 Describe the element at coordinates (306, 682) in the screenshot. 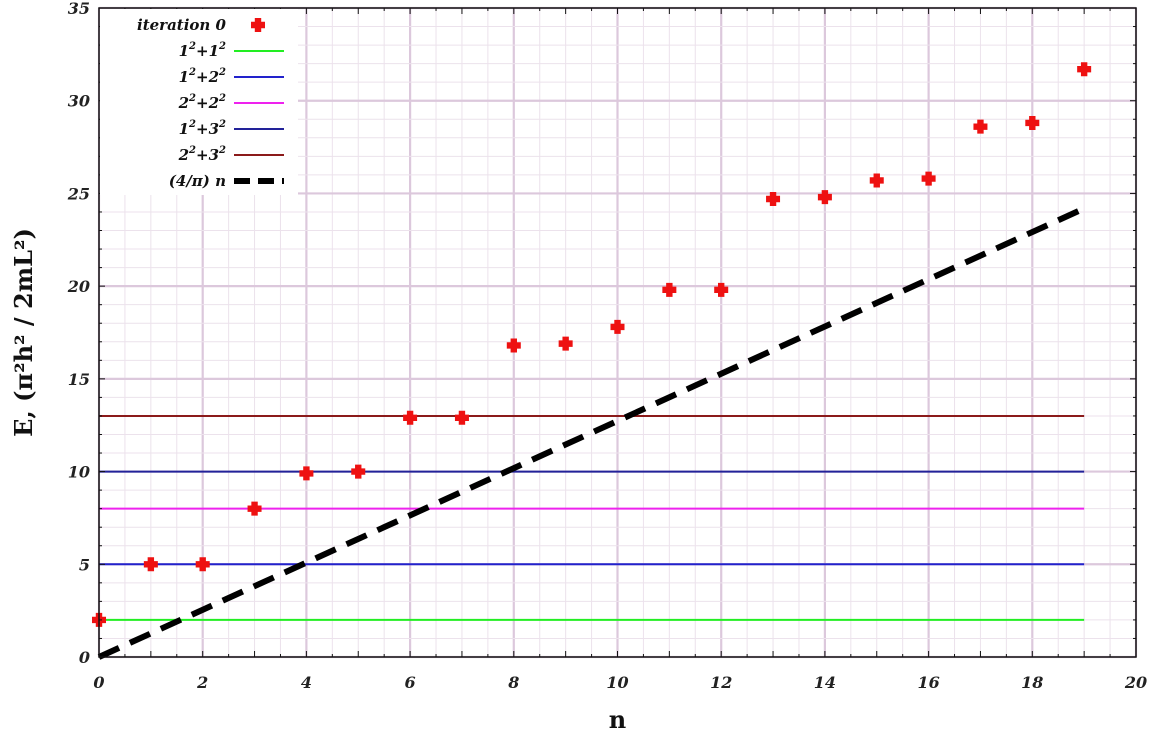

I see `x-tick-label: 4` at that location.